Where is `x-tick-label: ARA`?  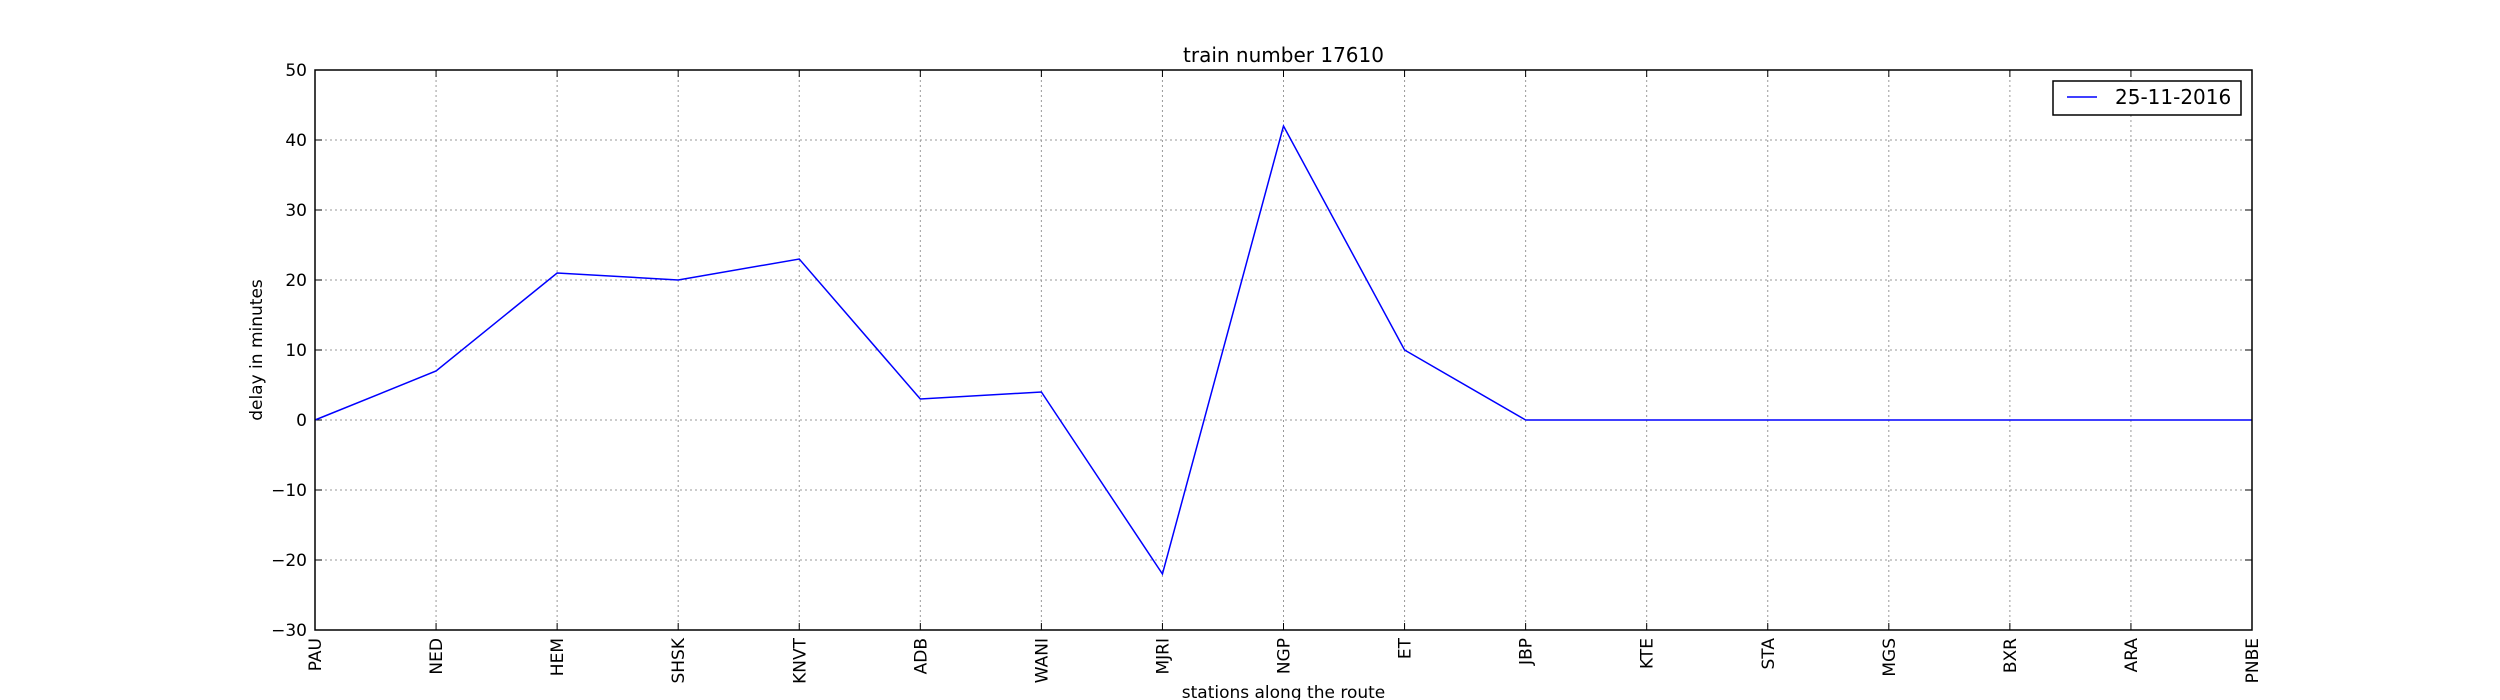 x-tick-label: ARA is located at coordinates (2132, 655).